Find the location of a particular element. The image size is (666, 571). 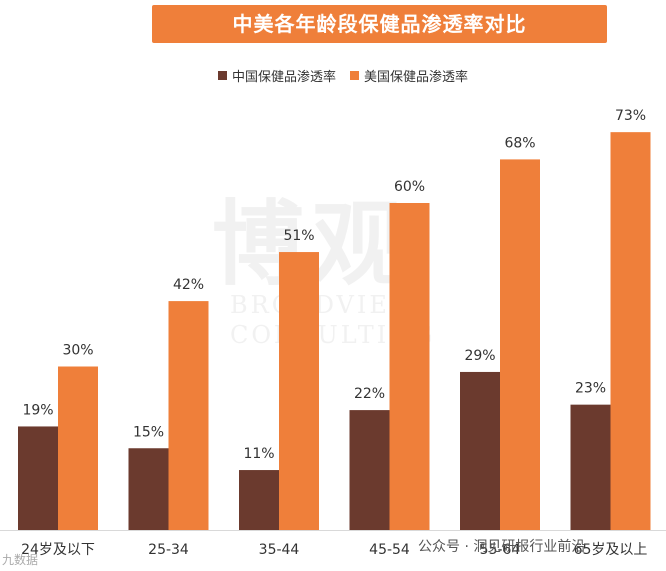

chart-title: 中美各年龄段保健品渗透率对比 is located at coordinates (379, 24).